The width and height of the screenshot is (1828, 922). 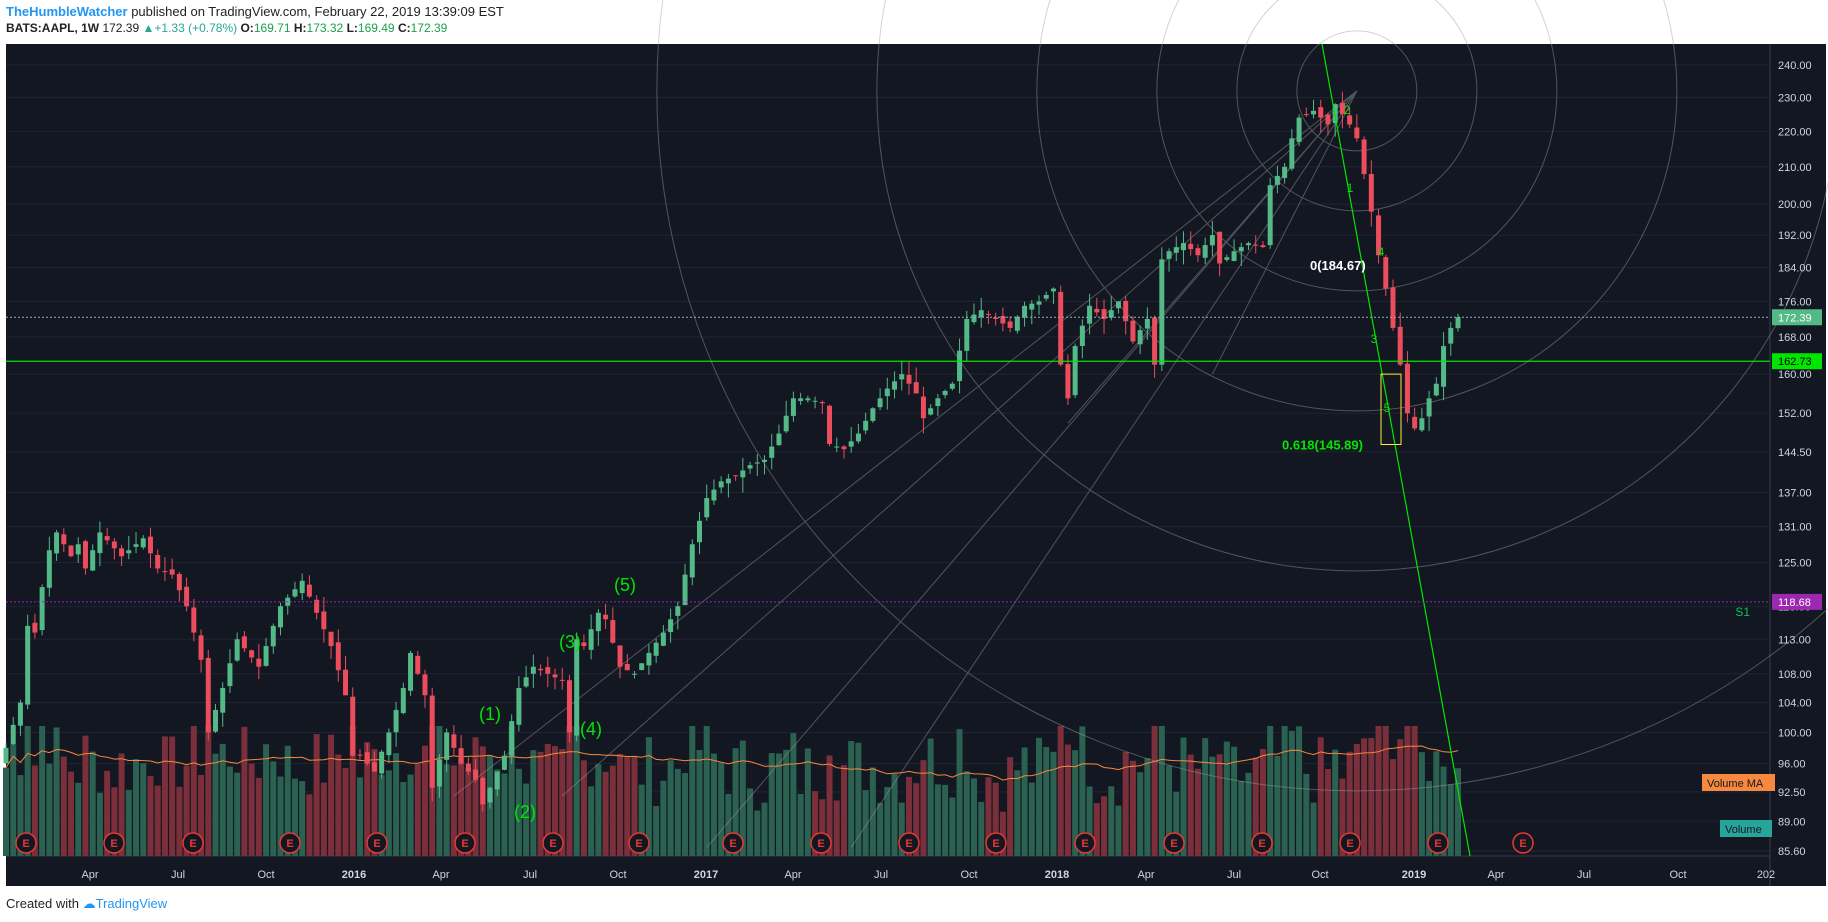 What do you see at coordinates (89, 875) in the screenshot?
I see `time-tick-label: Apr` at bounding box center [89, 875].